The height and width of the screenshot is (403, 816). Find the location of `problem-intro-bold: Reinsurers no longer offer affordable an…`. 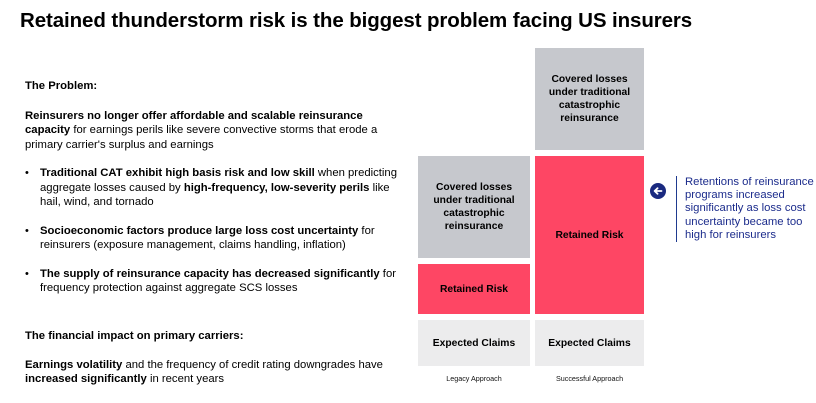

problem-intro-bold: Reinsurers no longer offer affordable an… is located at coordinates (194, 123).